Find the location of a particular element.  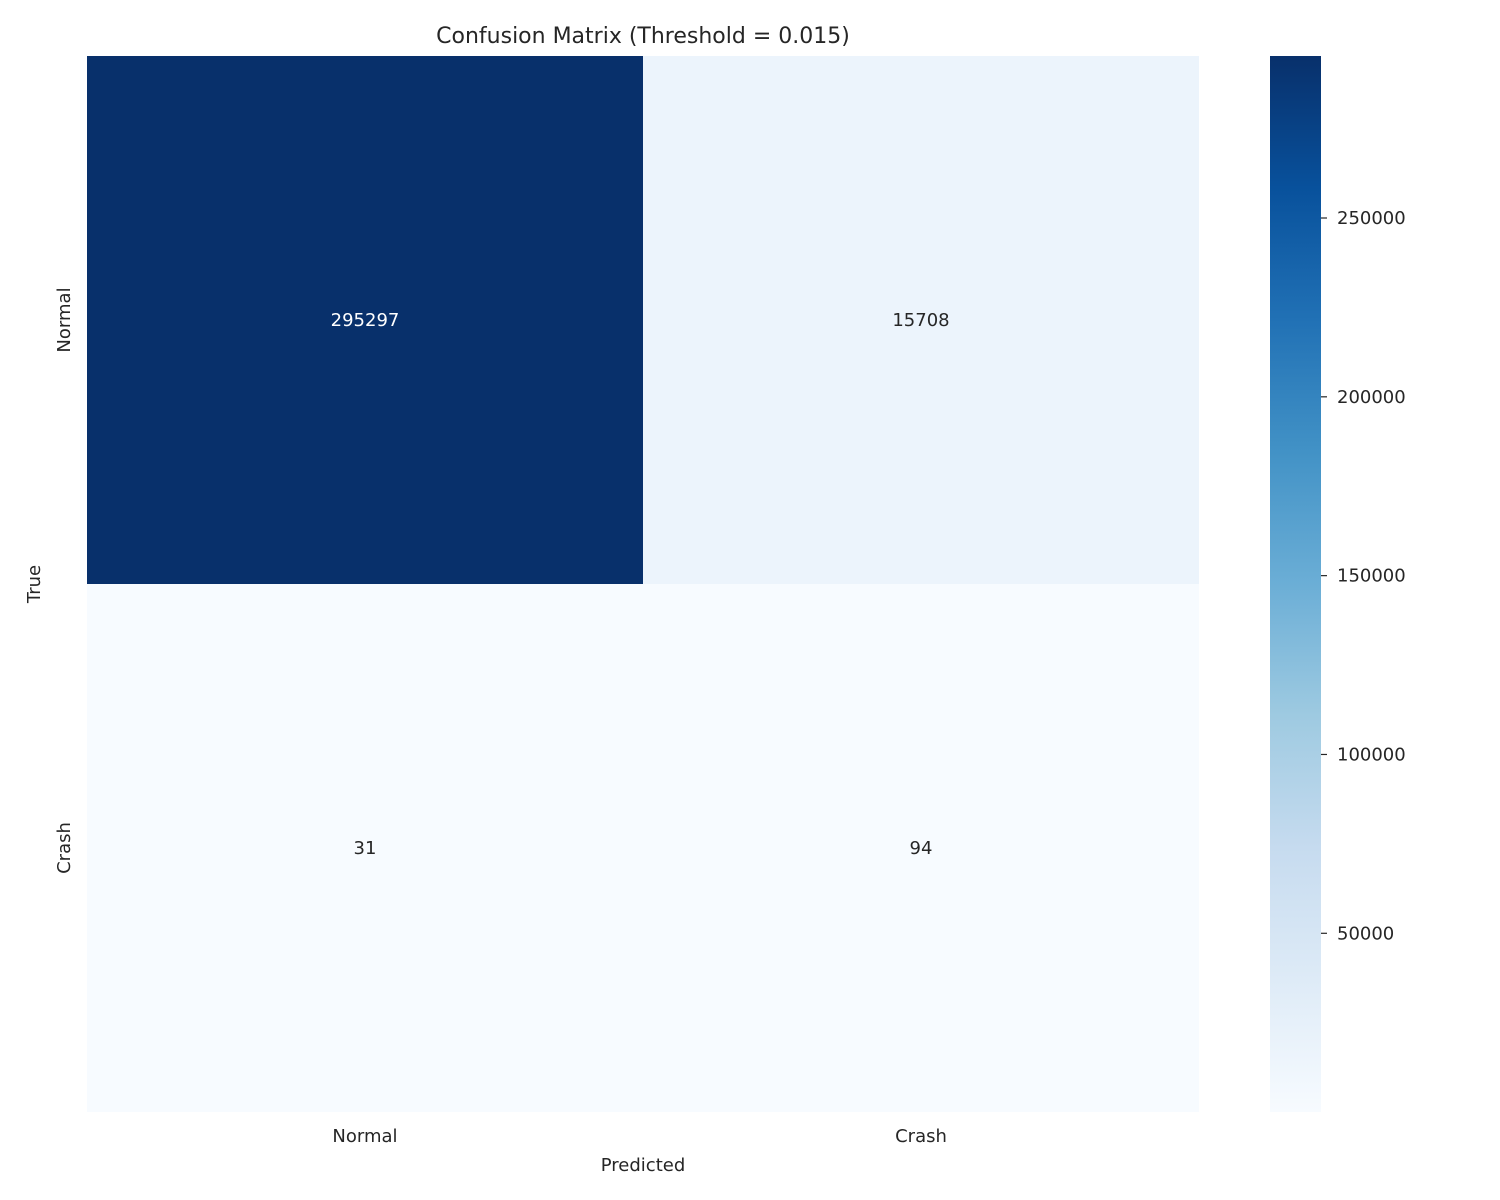

y-tick-label: Normal is located at coordinates (64, 319).